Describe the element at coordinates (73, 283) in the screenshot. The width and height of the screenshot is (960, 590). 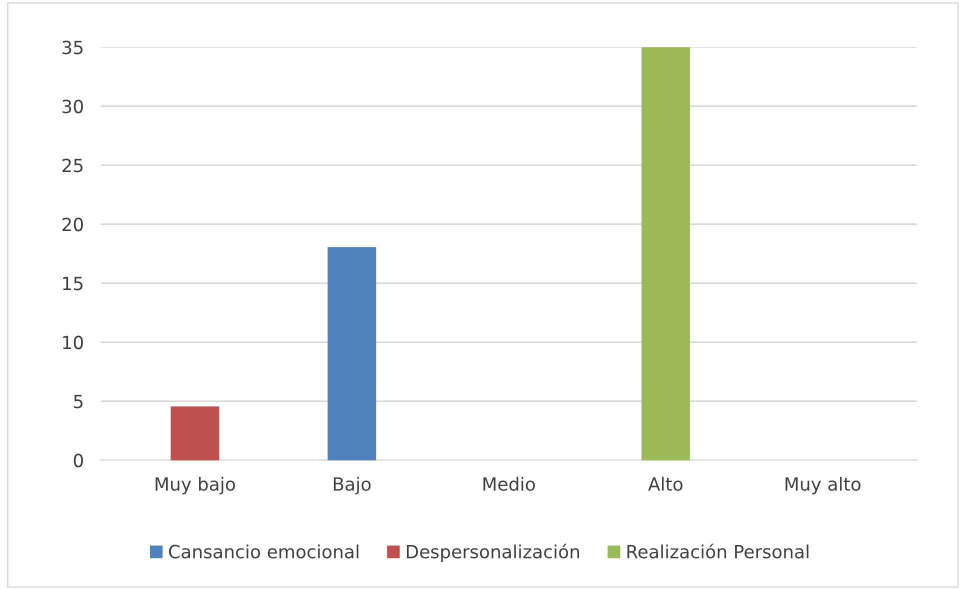
I see `y-tick-label: 15` at that location.